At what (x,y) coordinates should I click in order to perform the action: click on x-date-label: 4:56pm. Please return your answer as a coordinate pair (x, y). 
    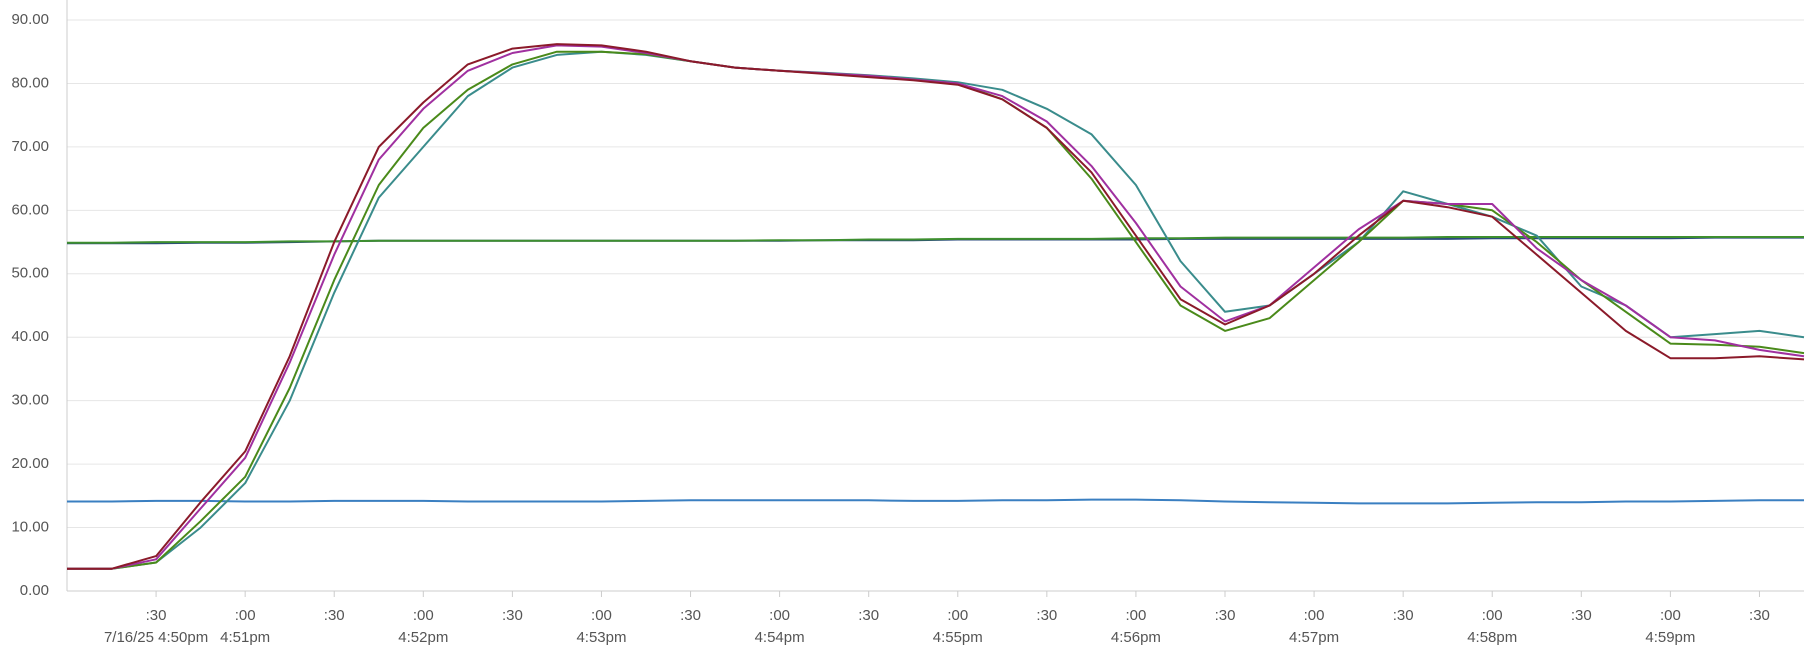
    Looking at the image, I should click on (1136, 637).